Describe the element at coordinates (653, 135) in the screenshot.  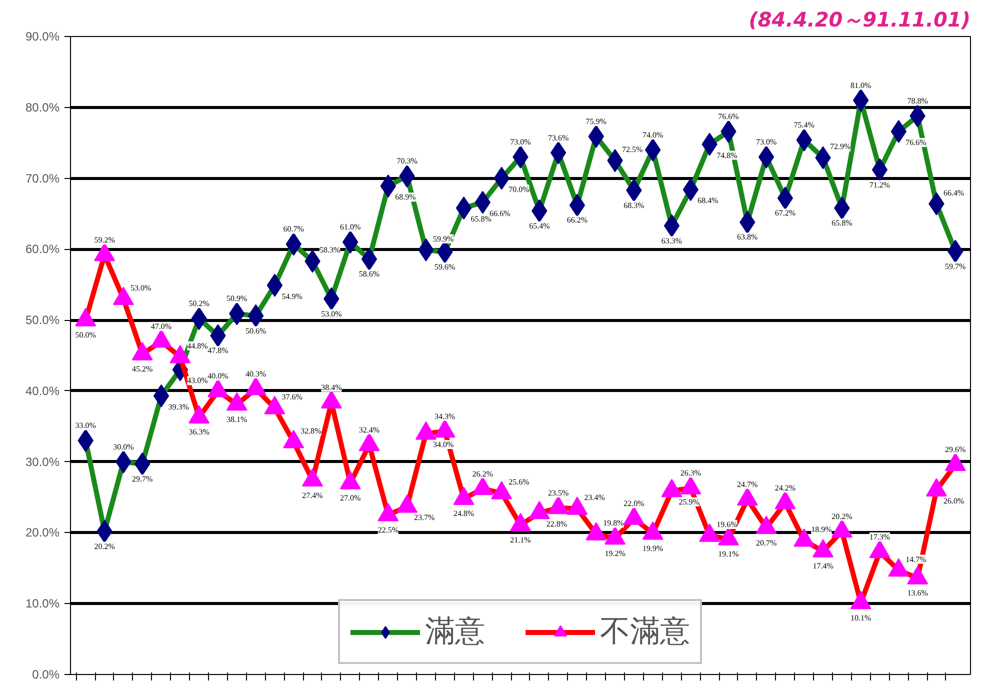
I see `data-label: 74.0%` at that location.